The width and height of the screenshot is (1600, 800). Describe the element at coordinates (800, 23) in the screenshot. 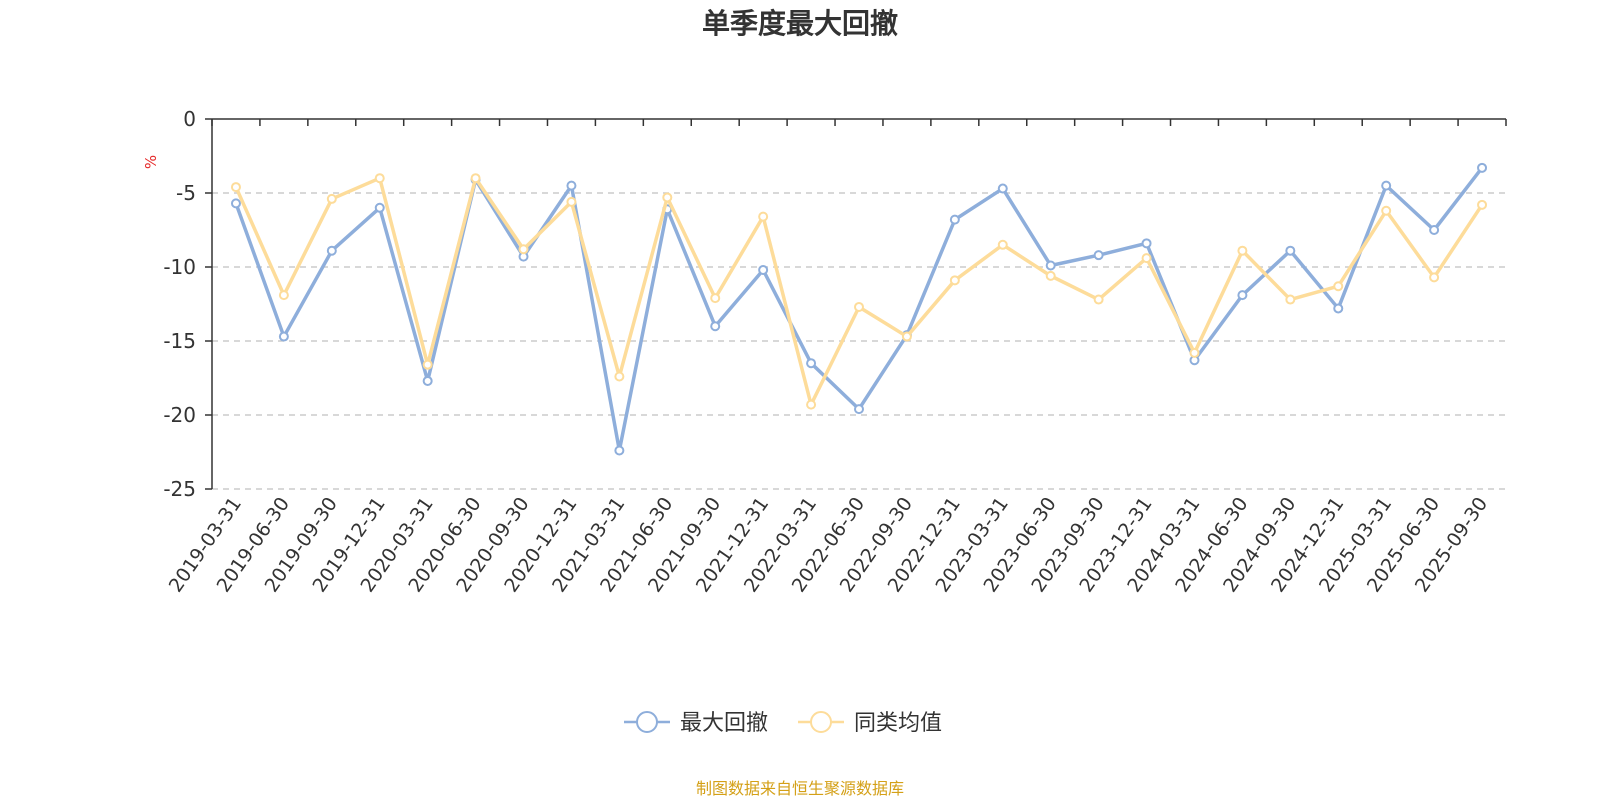

I see `chart-title: 单季度最大回撤` at that location.